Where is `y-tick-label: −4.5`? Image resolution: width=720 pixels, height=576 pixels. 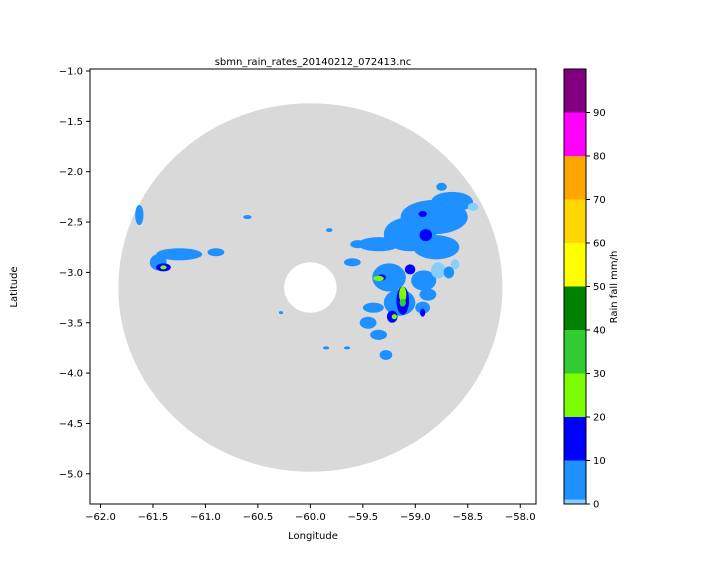 y-tick-label: −4.5 is located at coordinates (71, 424).